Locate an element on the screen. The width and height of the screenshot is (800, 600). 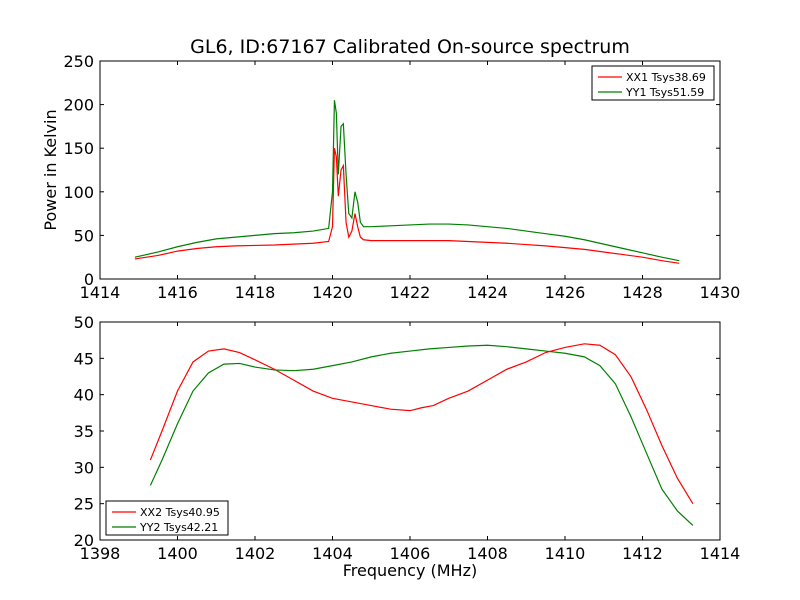
bottom-x-tick-label: 1398 is located at coordinates (100, 553).